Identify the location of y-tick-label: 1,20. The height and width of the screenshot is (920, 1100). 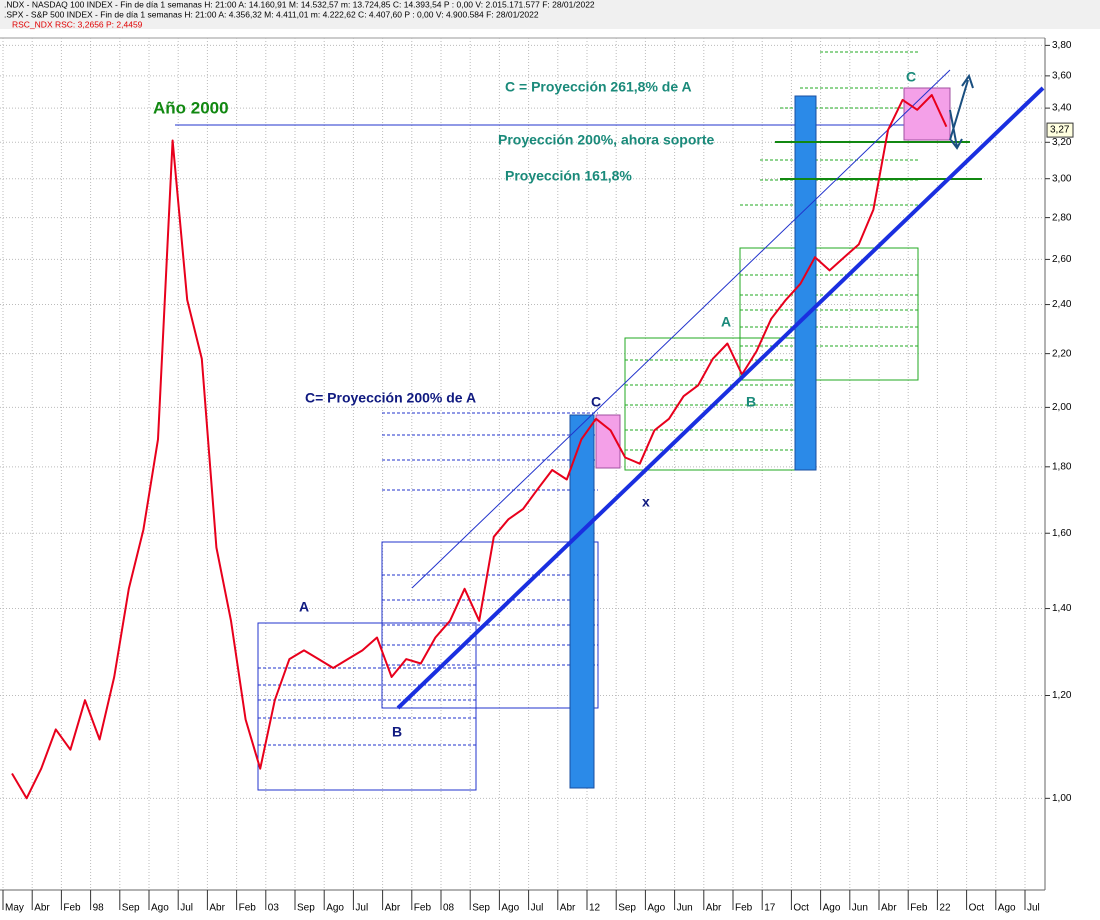
(1062, 695).